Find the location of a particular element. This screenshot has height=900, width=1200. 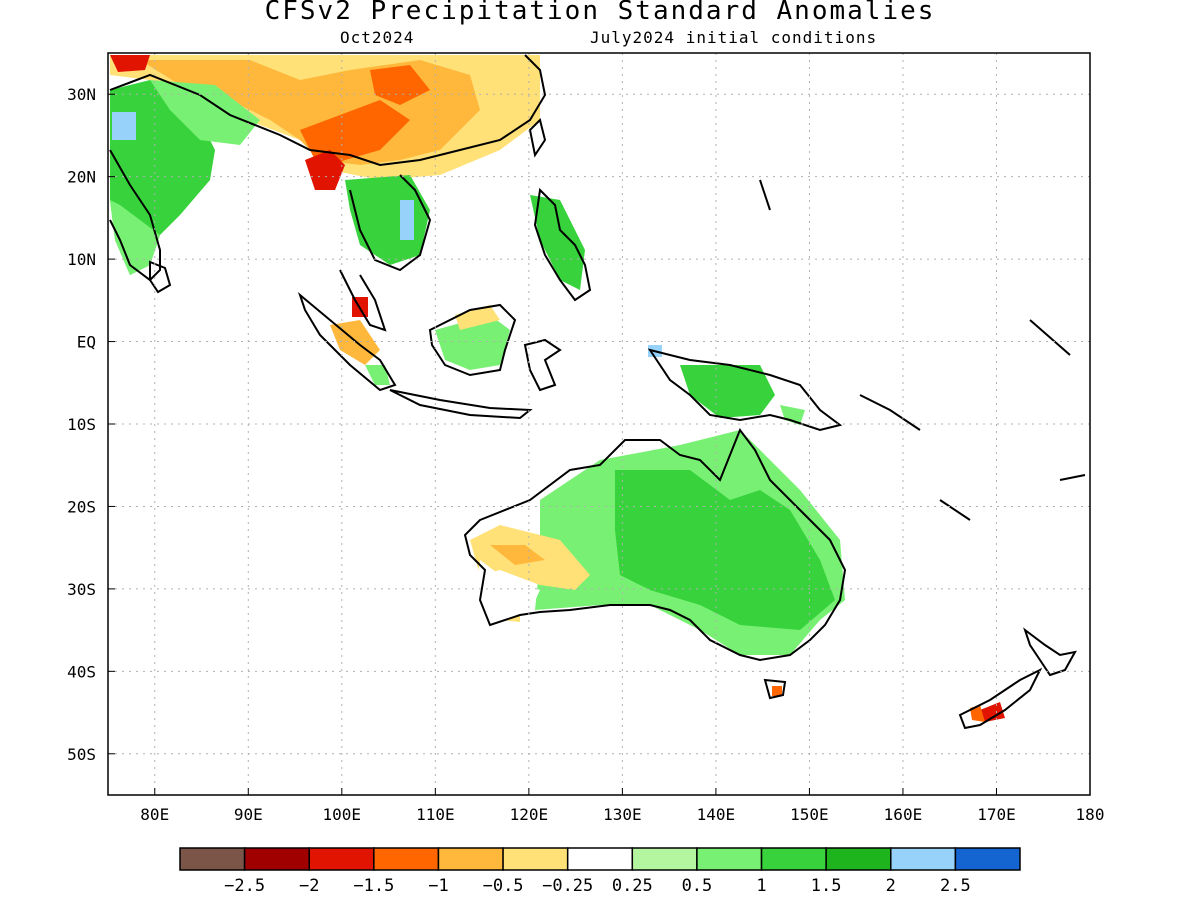

himalaya-wet is located at coordinates (205, 112).